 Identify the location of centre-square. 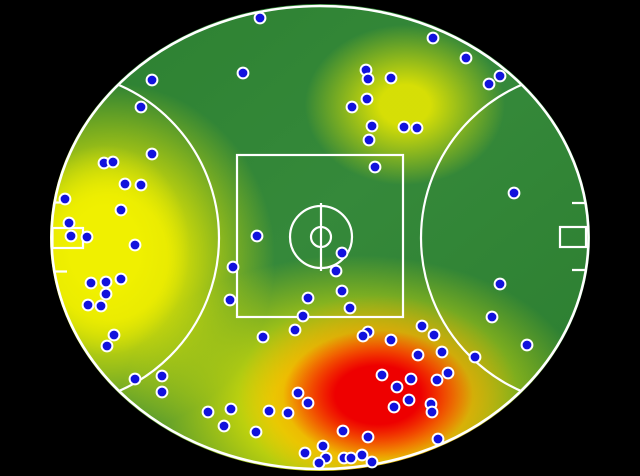
(320, 236).